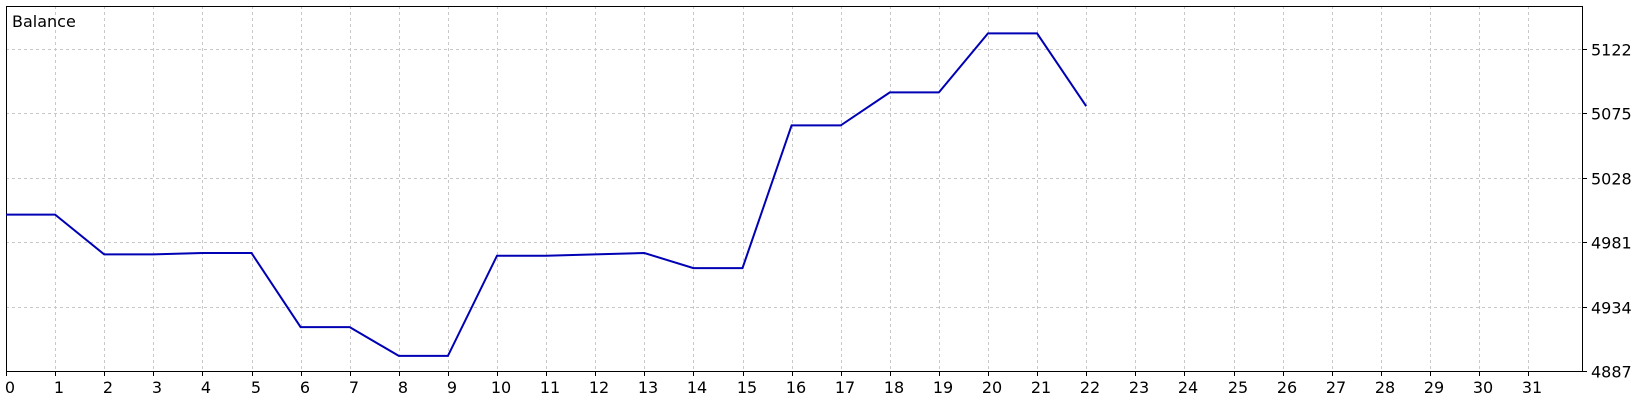 The height and width of the screenshot is (400, 1640). I want to click on y-tick-label: 4981, so click(1611, 243).